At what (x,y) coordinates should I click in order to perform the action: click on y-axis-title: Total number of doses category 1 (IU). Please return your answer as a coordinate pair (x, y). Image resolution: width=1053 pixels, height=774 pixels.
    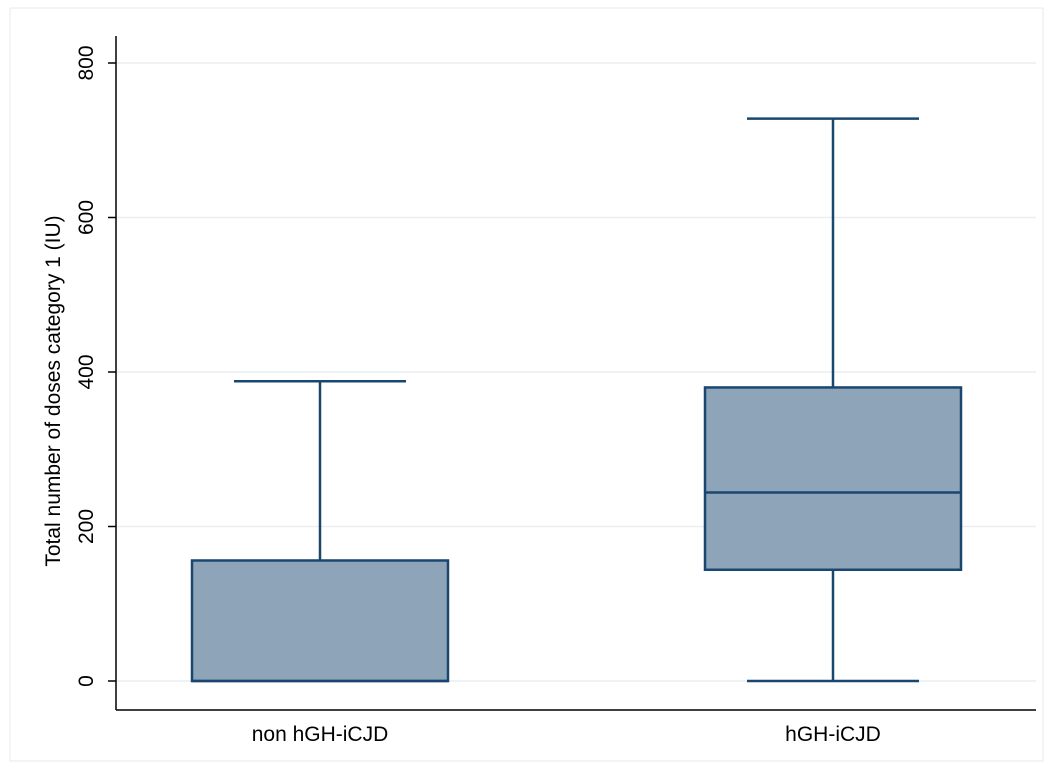
    Looking at the image, I should click on (53, 390).